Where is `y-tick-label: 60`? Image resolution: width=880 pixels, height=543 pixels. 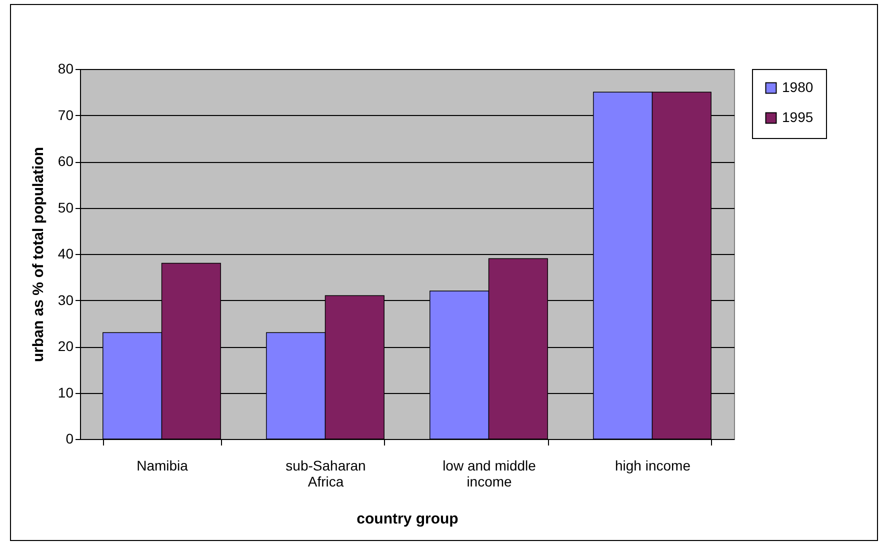 y-tick-label: 60 is located at coordinates (66, 161).